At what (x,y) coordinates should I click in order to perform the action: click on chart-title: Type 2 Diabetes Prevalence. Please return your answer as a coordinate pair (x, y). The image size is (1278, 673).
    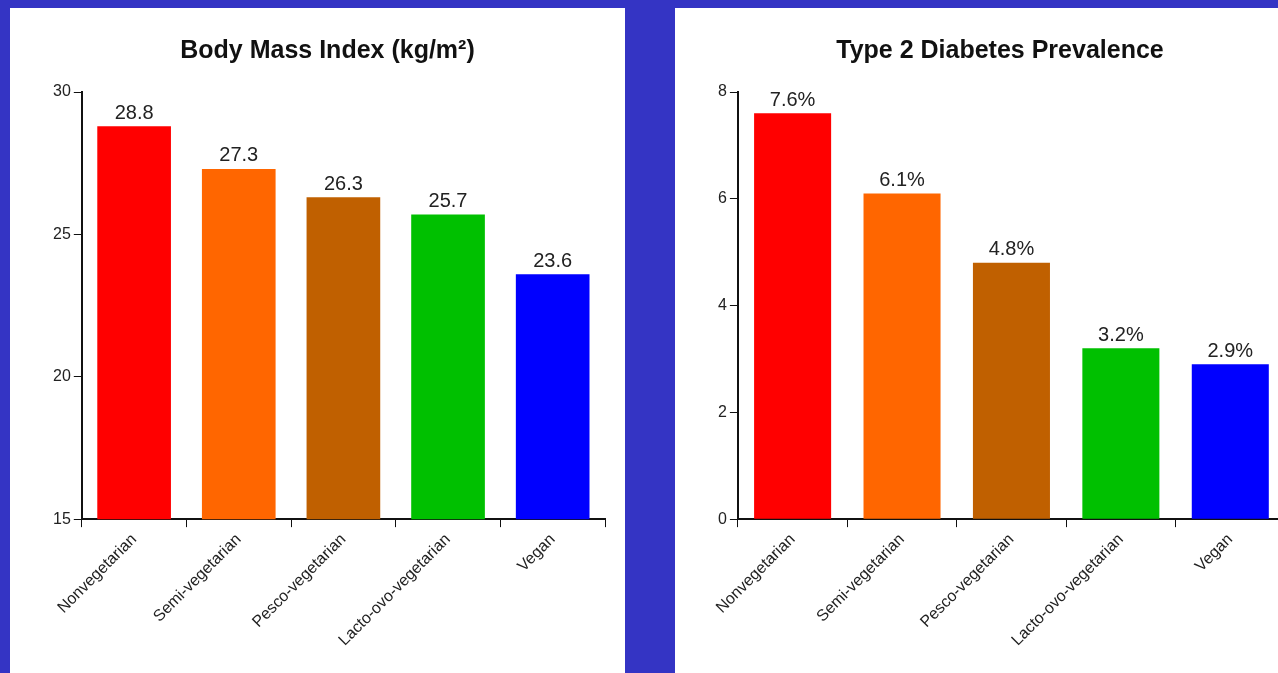
    Looking at the image, I should click on (1000, 48).